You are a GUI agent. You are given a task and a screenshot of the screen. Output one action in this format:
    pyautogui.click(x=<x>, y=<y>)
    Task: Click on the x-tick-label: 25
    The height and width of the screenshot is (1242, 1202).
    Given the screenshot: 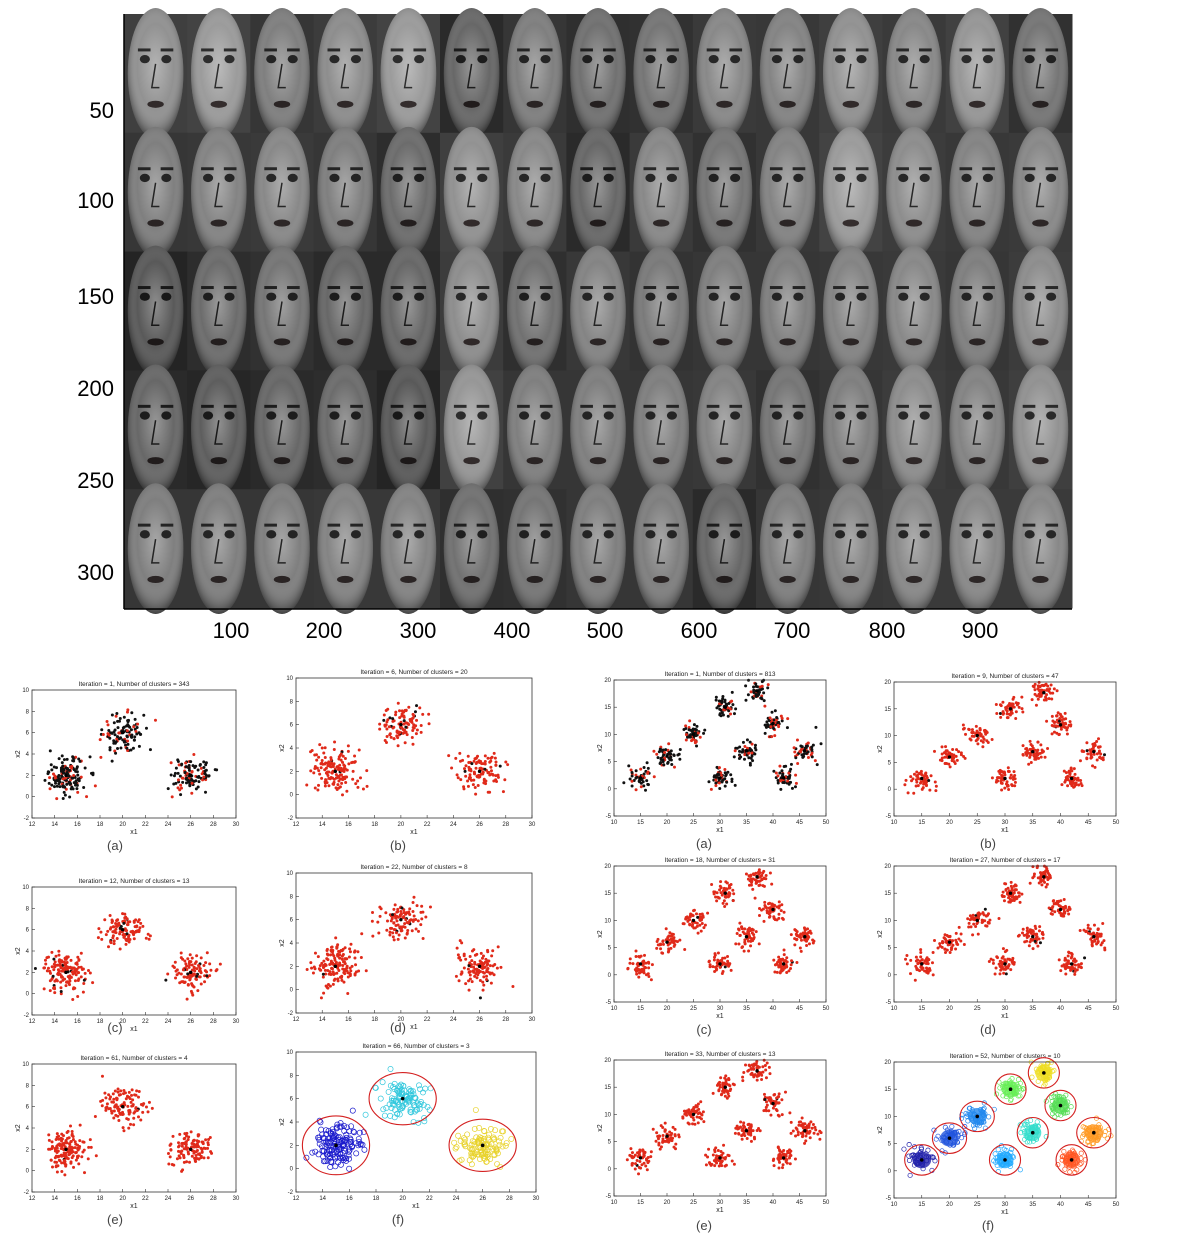 What is the action you would take?
    pyautogui.click(x=693, y=823)
    